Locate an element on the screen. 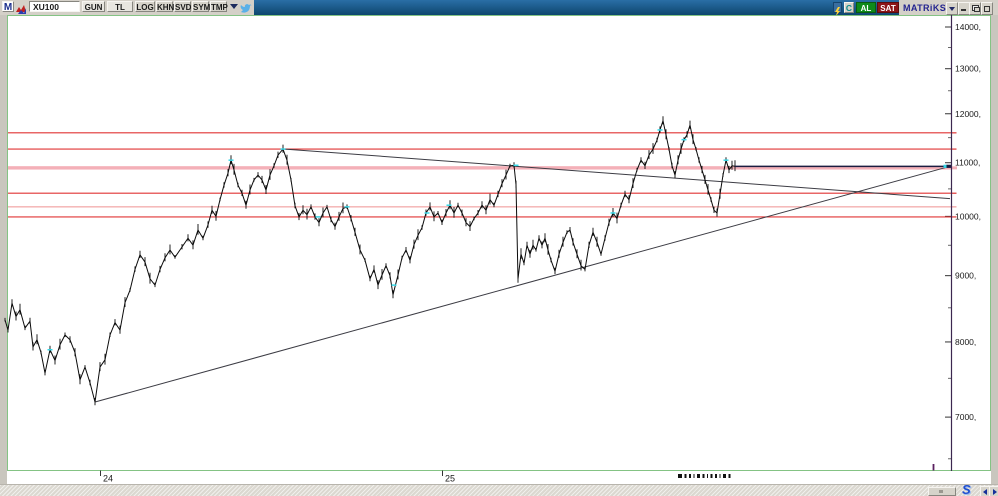 The height and width of the screenshot is (496, 998). toolbar-button-tmp: TMP is located at coordinates (219, 6).